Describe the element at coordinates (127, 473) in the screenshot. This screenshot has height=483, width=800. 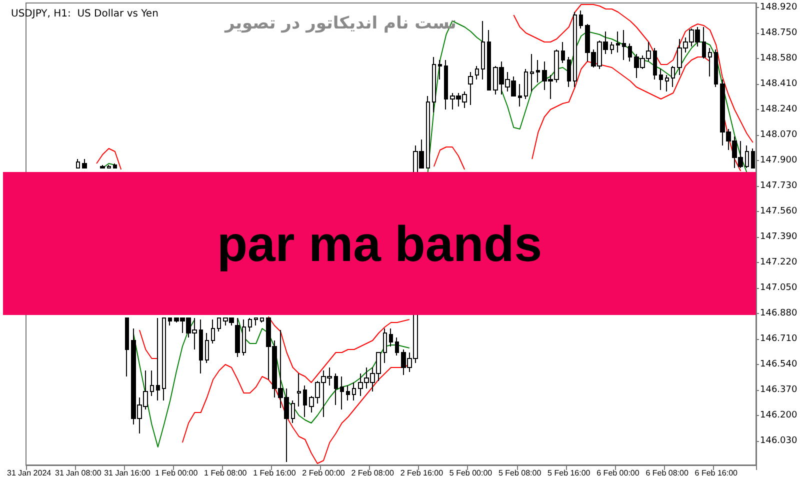
I see `x-tick-label: 31 Jan 16:00` at that location.